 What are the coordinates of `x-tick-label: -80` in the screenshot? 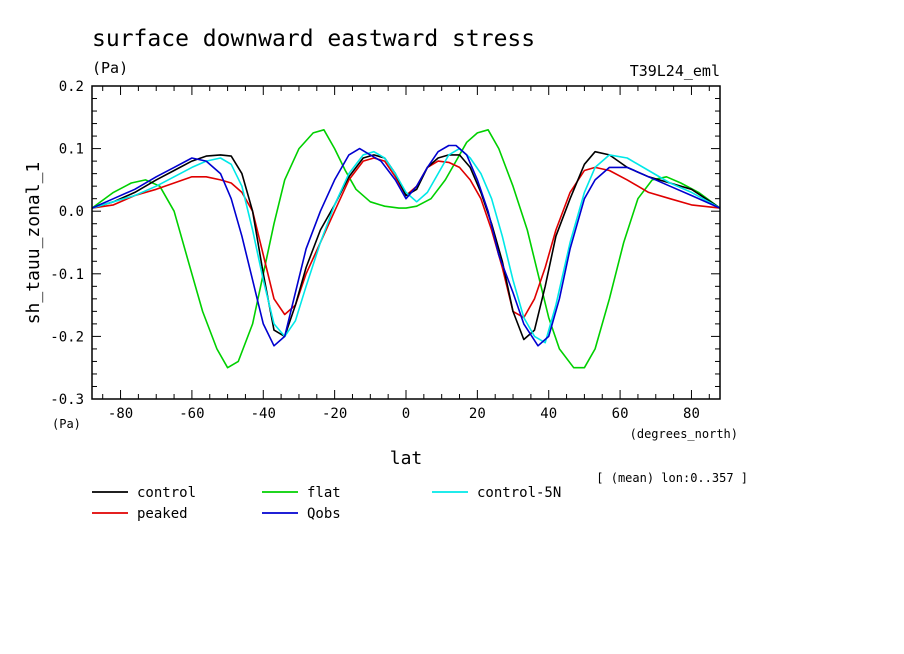 It's located at (120, 414).